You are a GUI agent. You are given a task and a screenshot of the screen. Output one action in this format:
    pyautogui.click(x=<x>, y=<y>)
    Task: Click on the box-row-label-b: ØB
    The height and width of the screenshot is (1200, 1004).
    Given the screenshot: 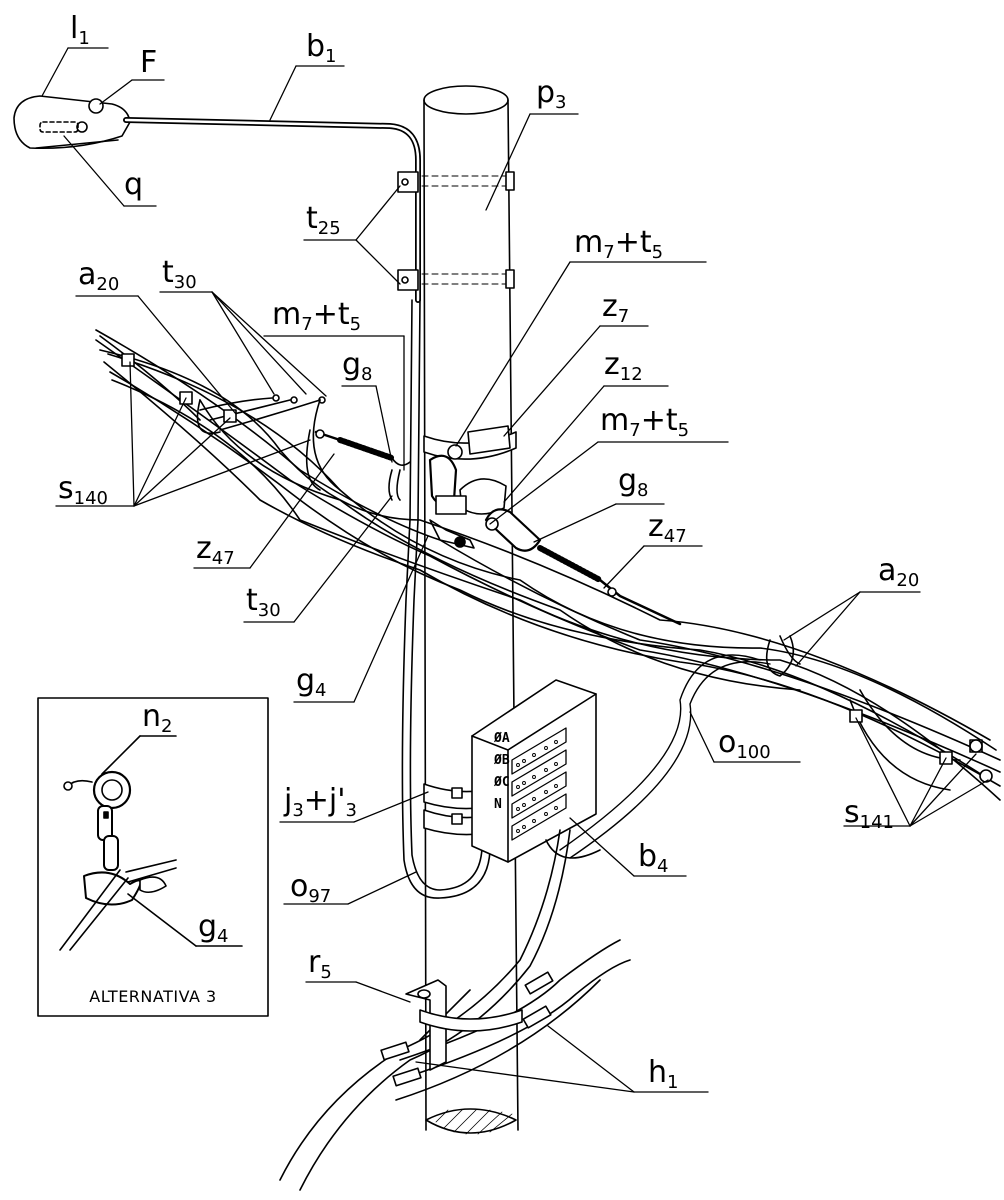 What is the action you would take?
    pyautogui.click(x=501, y=760)
    